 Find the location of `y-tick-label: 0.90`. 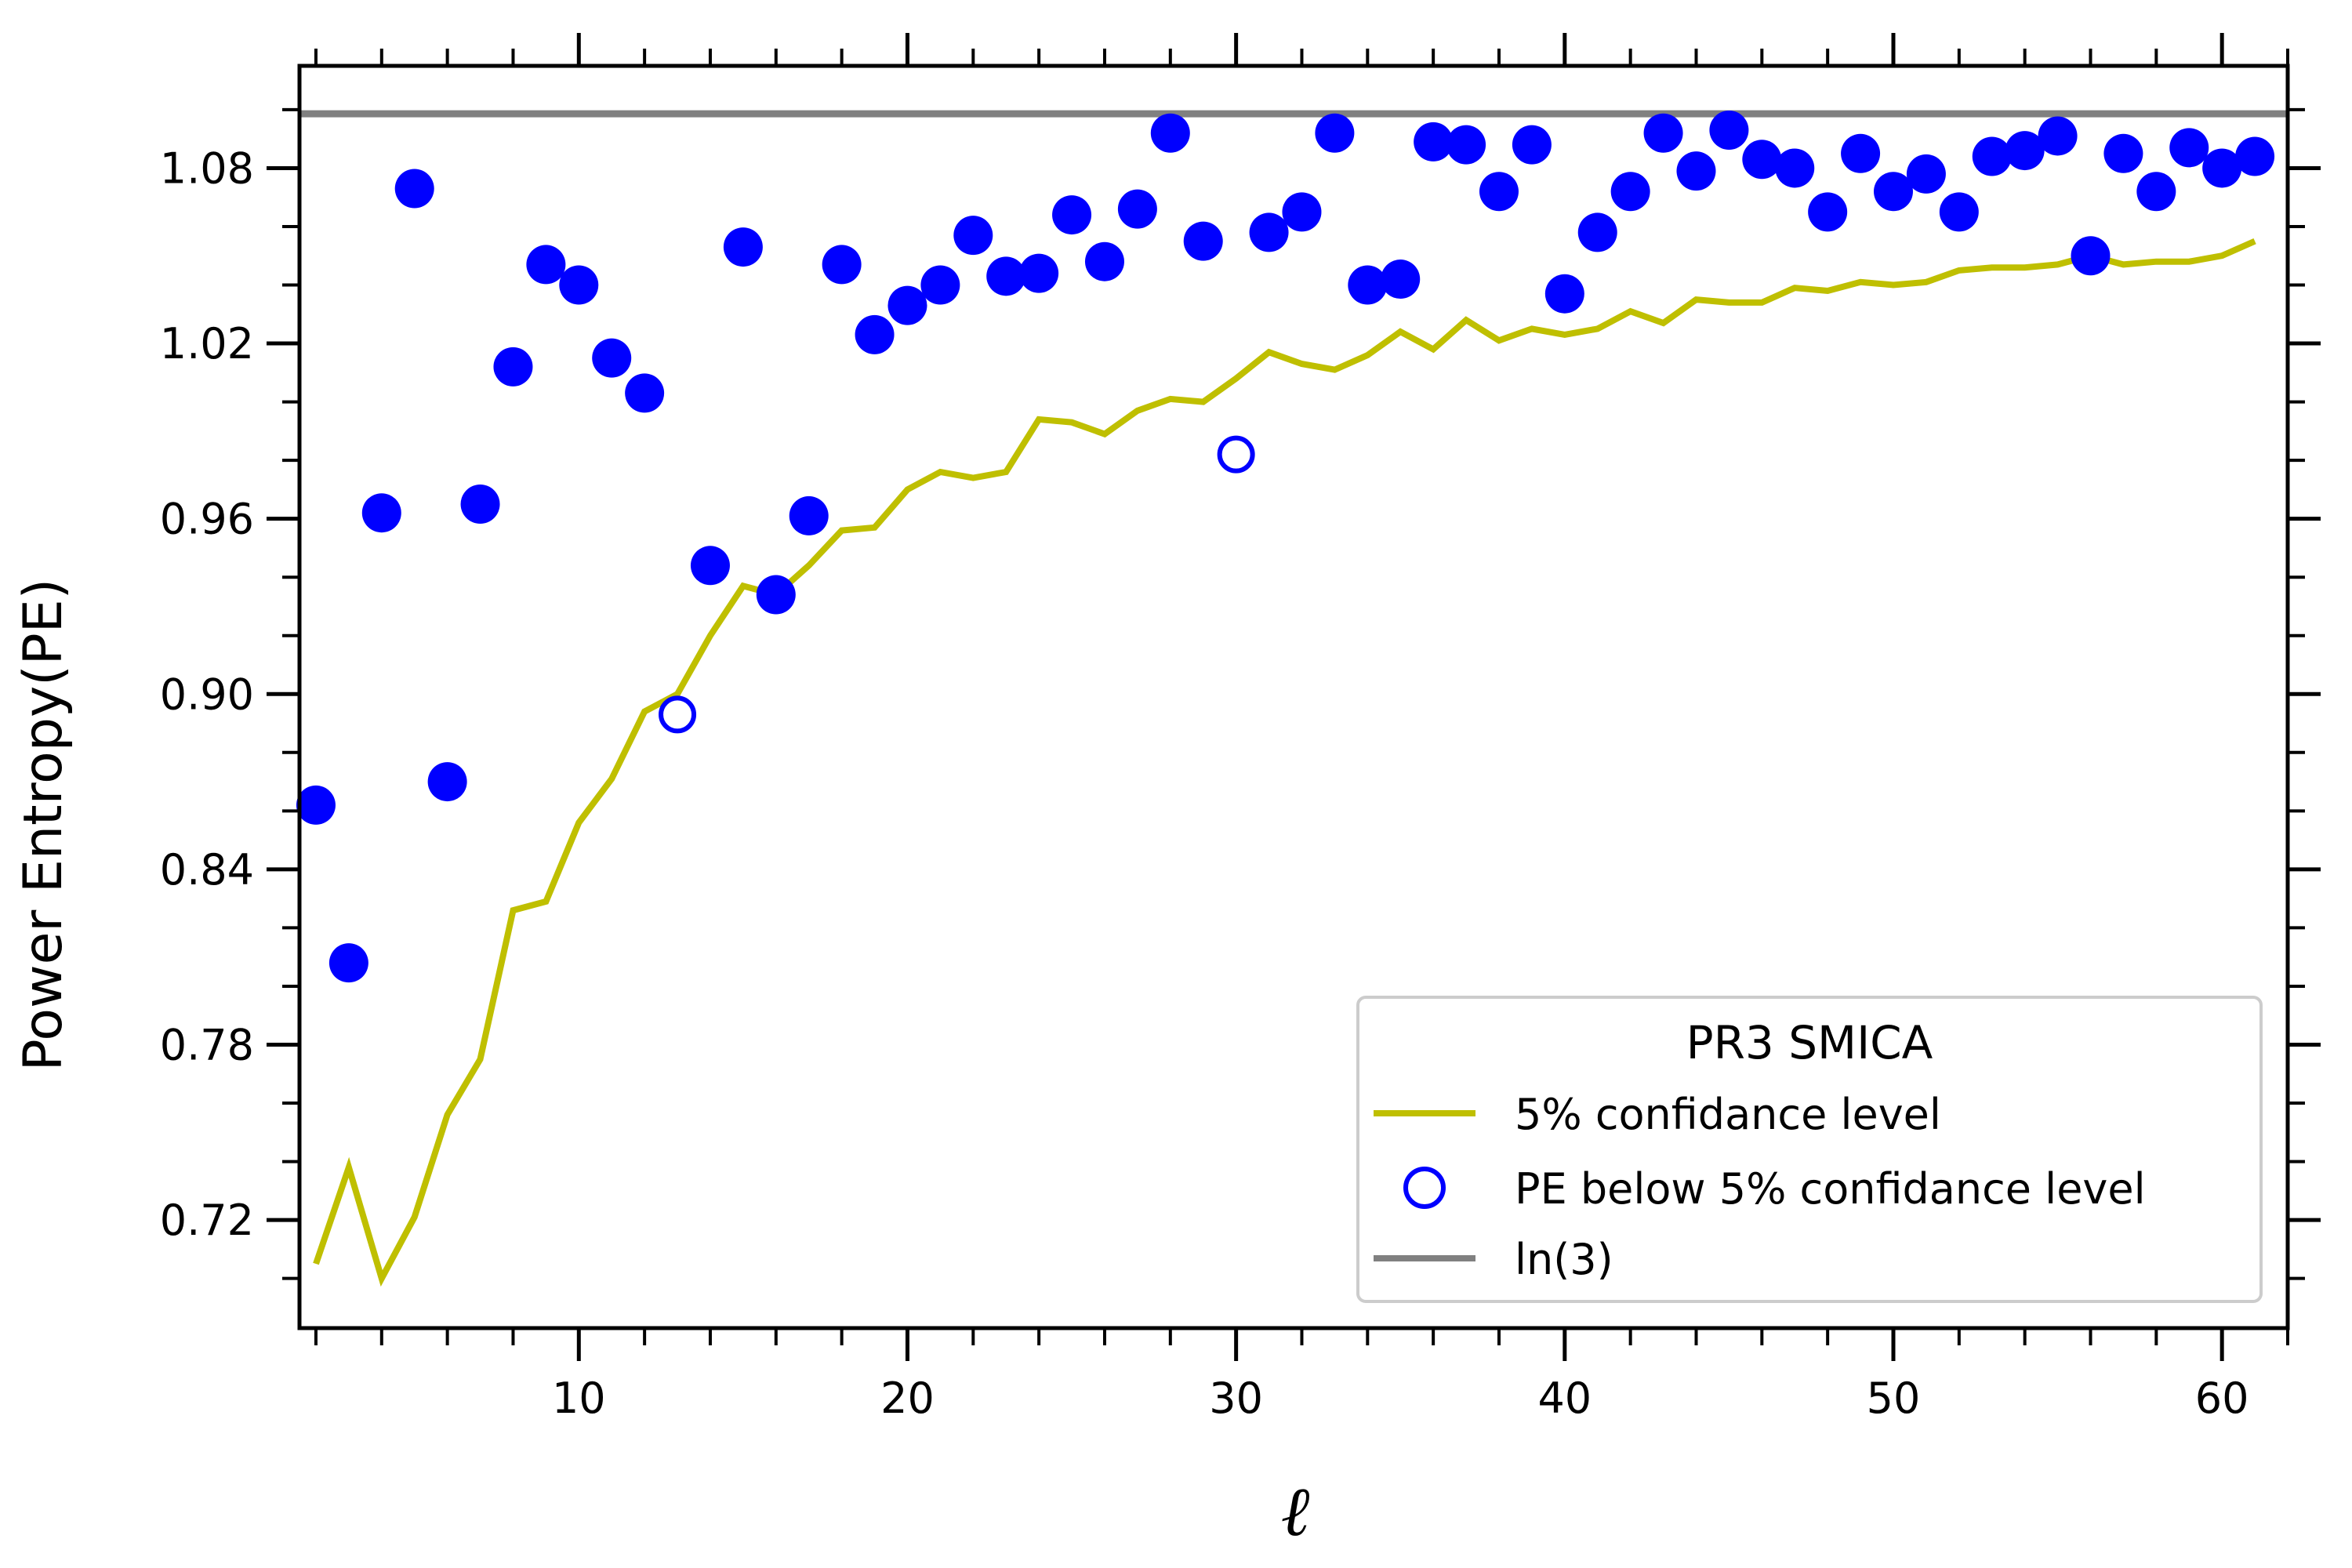

y-tick-label: 0.90 is located at coordinates (207, 694).